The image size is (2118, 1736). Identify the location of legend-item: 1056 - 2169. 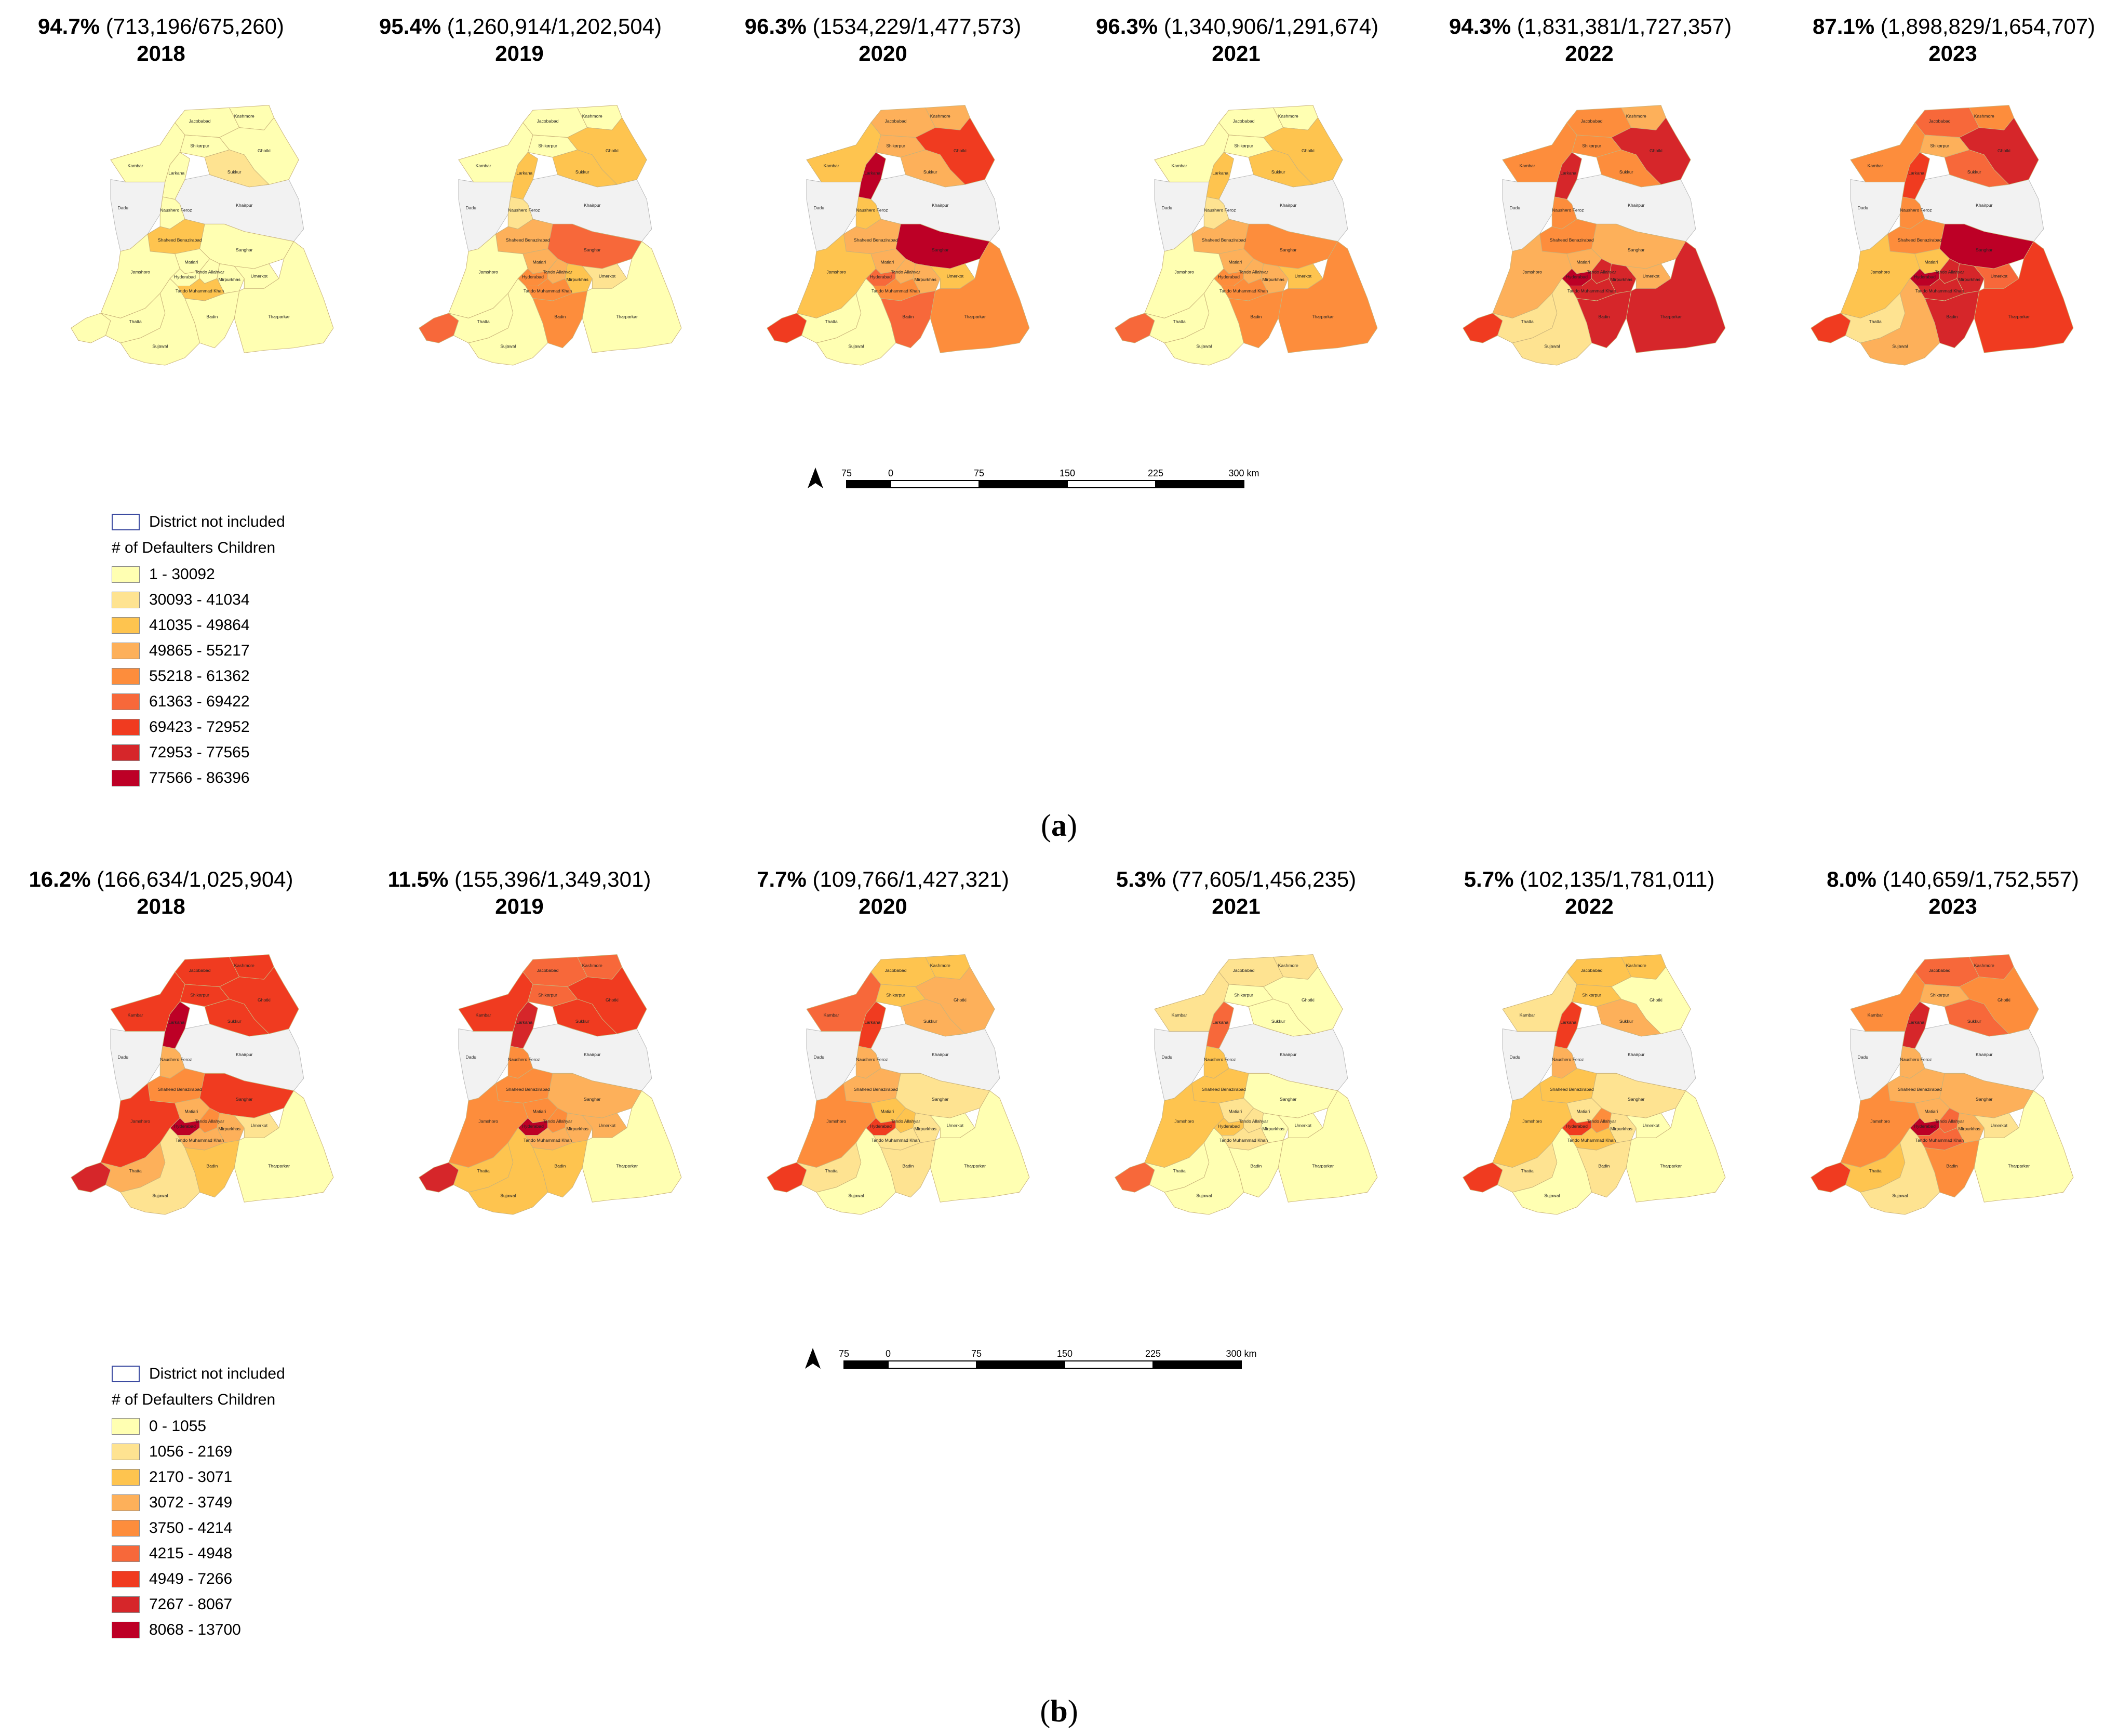
(199, 1451).